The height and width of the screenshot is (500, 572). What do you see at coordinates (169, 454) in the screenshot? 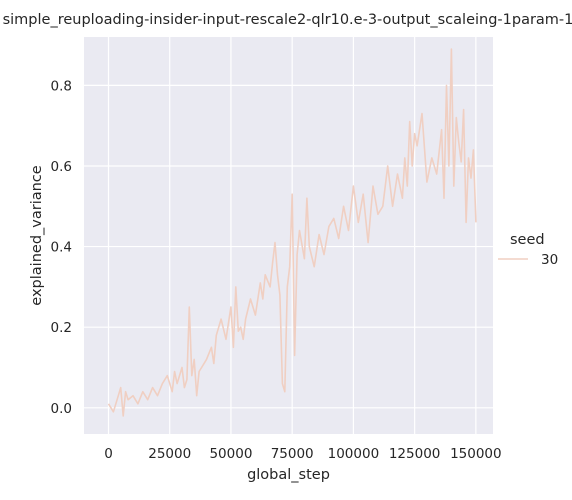
I see `x-tick-label: 25000` at bounding box center [169, 454].